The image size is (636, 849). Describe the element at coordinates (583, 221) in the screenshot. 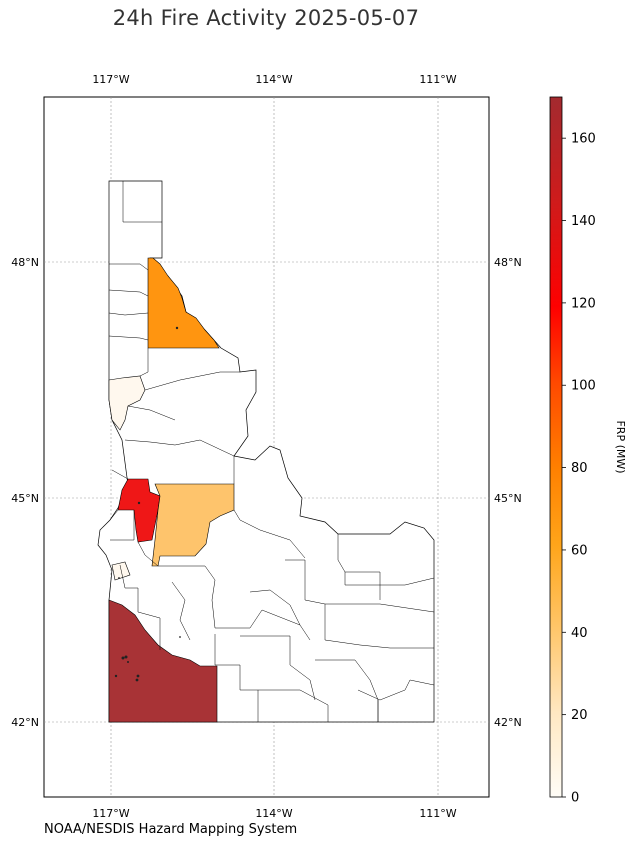

I see `colorbar-tick-label-7: 140` at that location.